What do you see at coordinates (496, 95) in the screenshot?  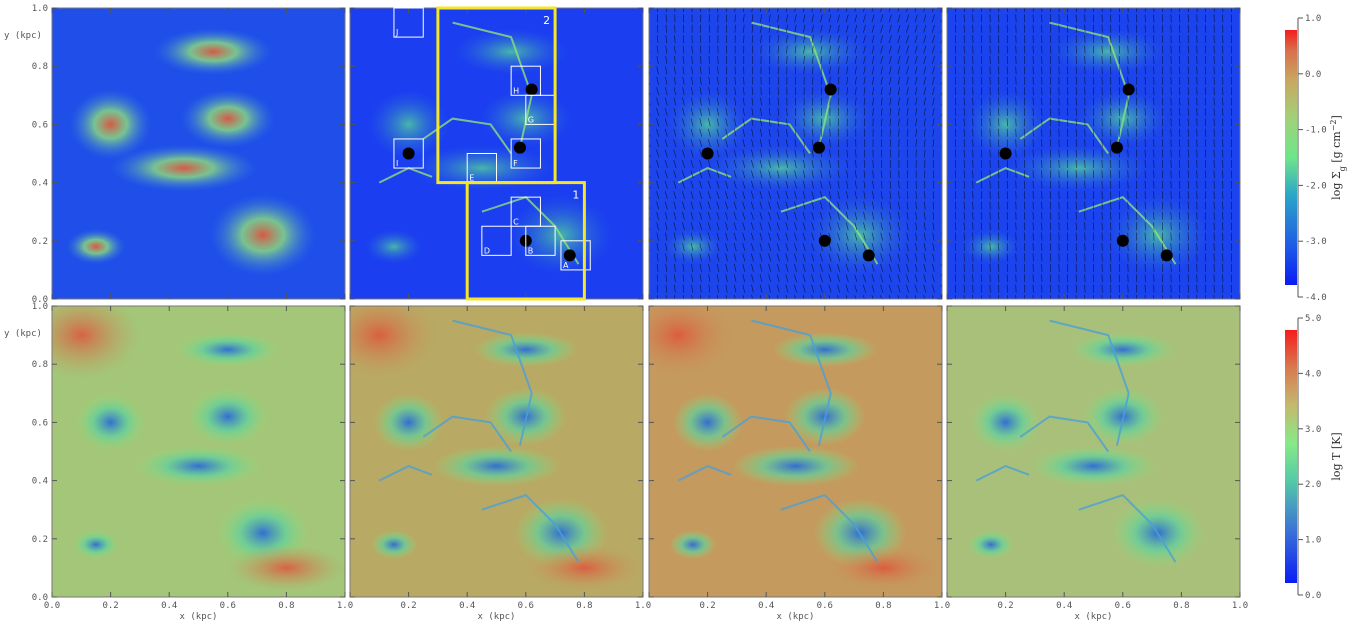 I see `region-box` at bounding box center [496, 95].